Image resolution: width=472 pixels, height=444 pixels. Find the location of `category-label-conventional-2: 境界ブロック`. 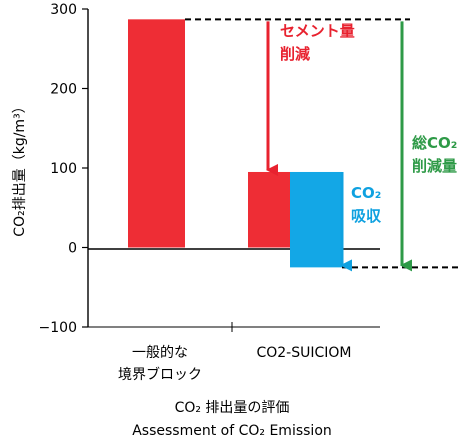

category-label-conventional-2: 境界ブロック is located at coordinates (160, 374).